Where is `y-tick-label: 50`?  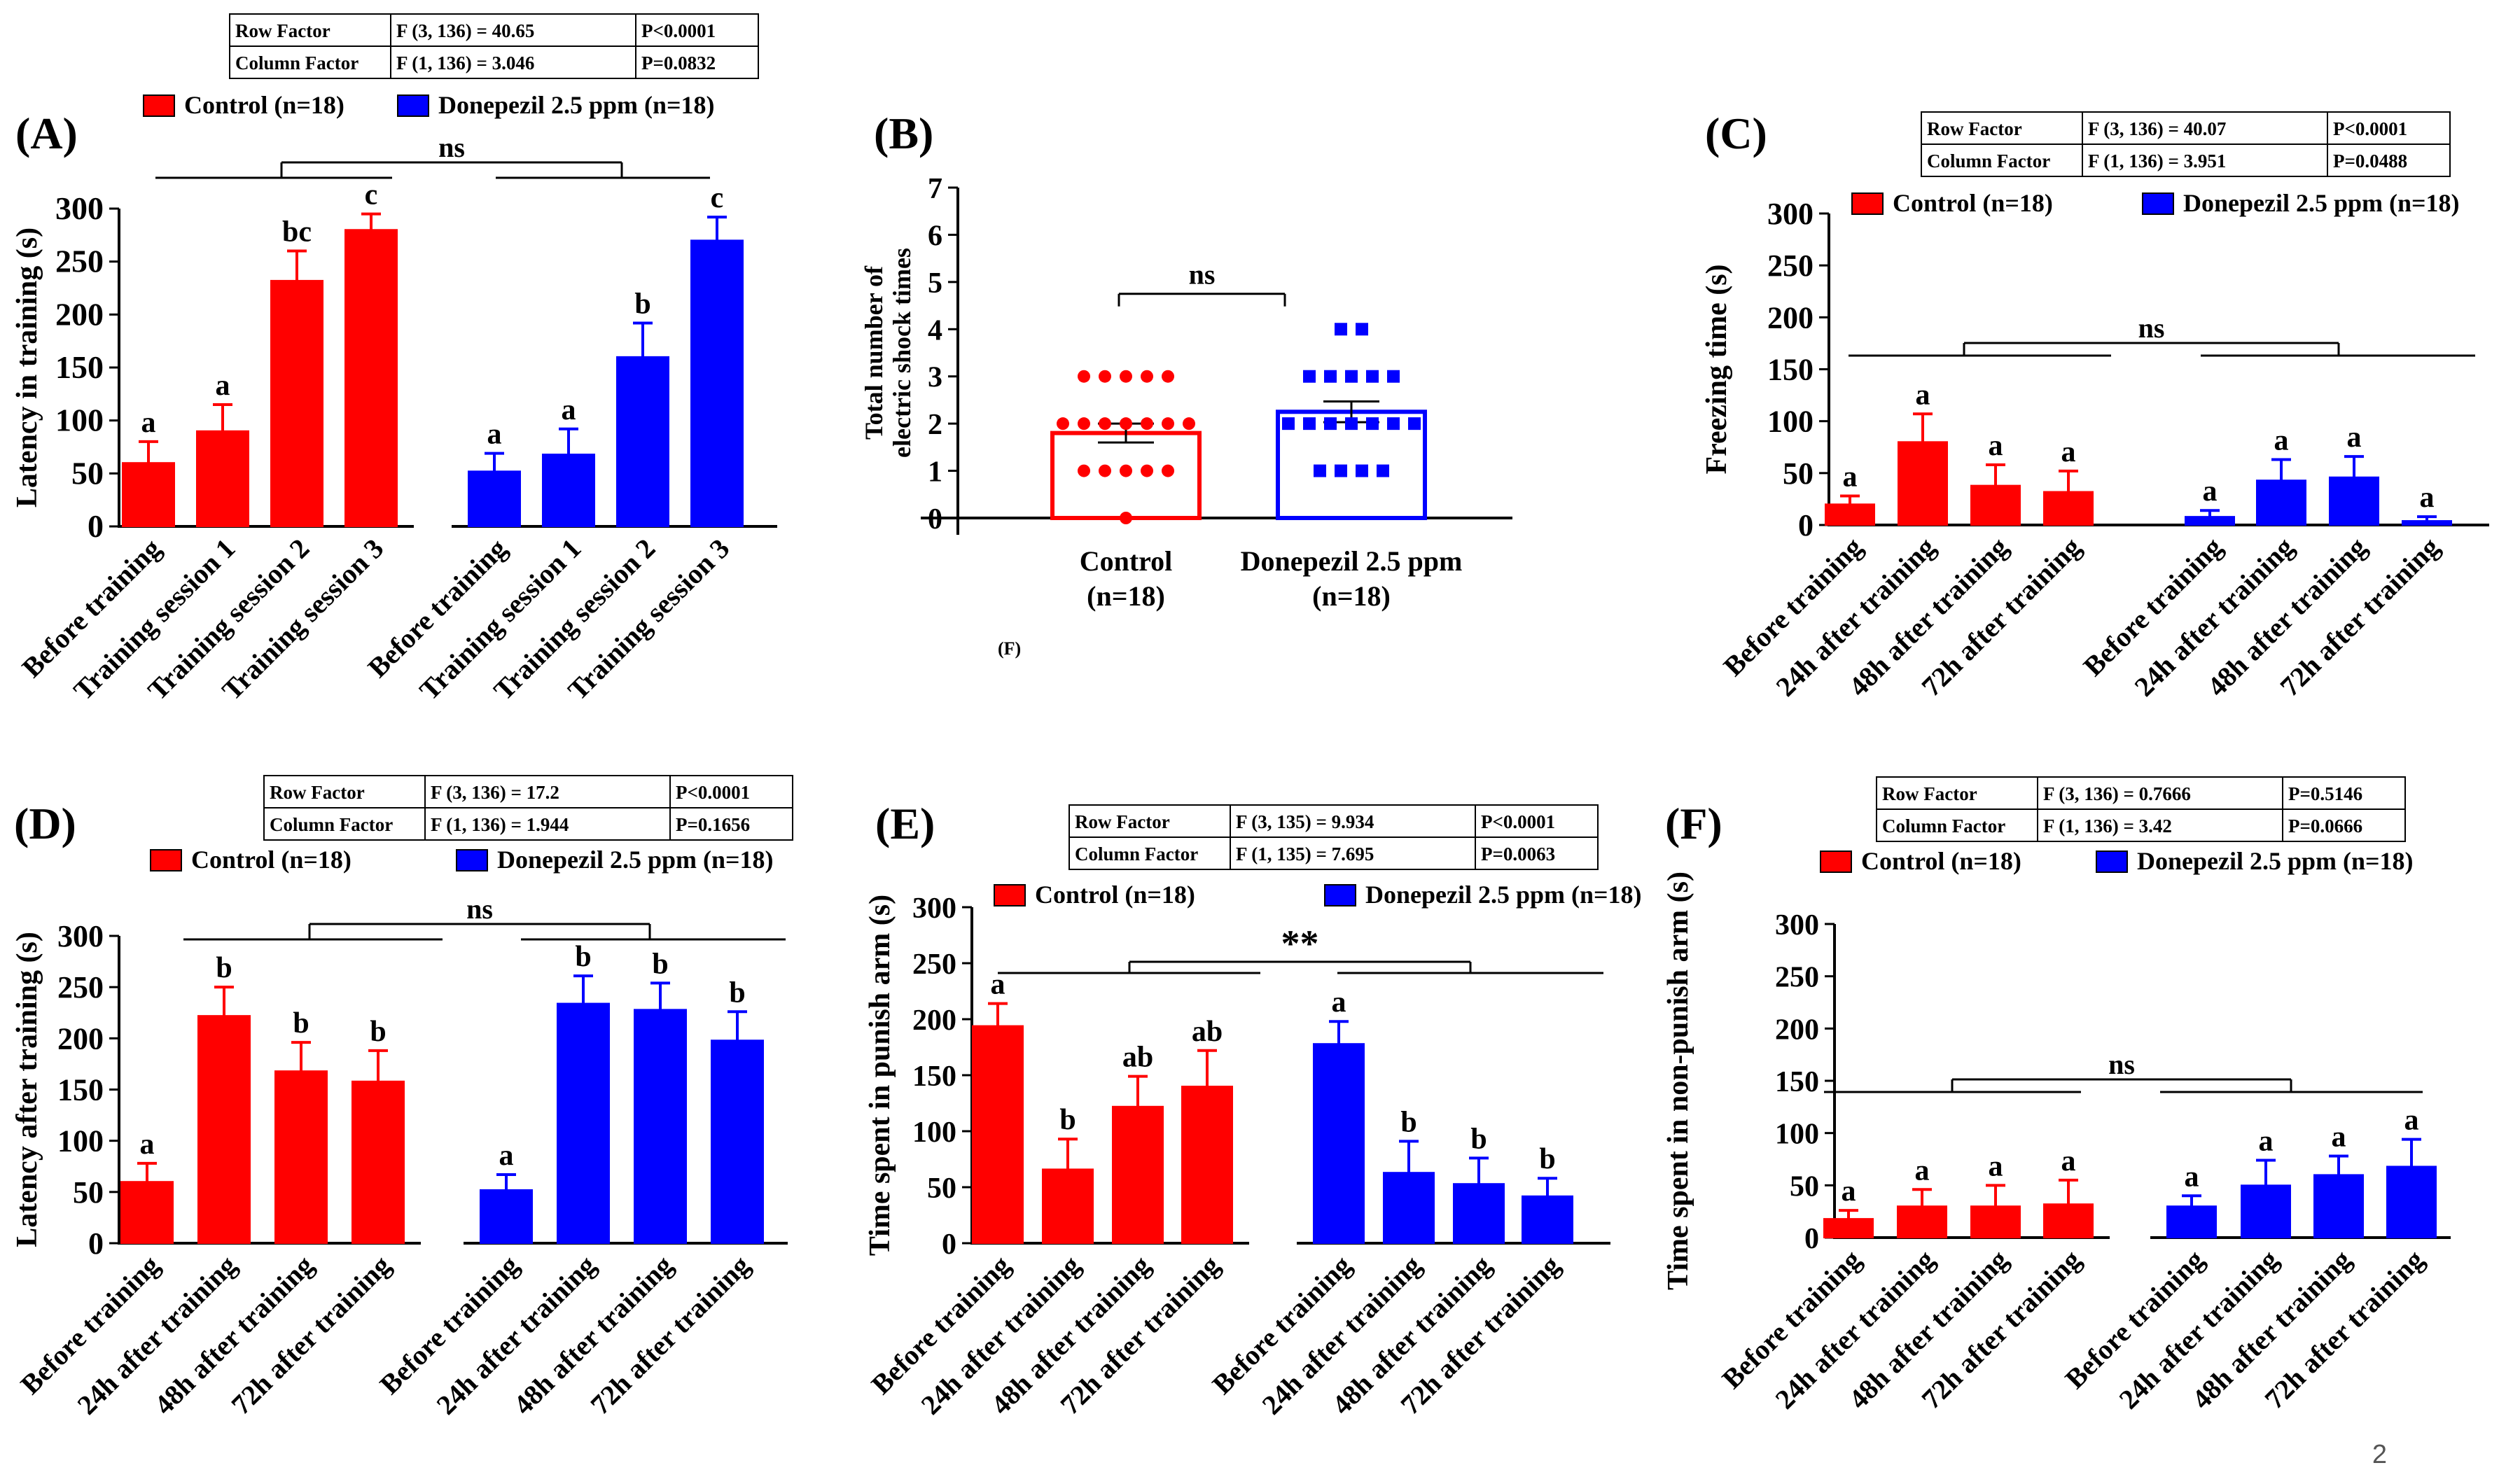 y-tick-label: 50 is located at coordinates (941, 1188).